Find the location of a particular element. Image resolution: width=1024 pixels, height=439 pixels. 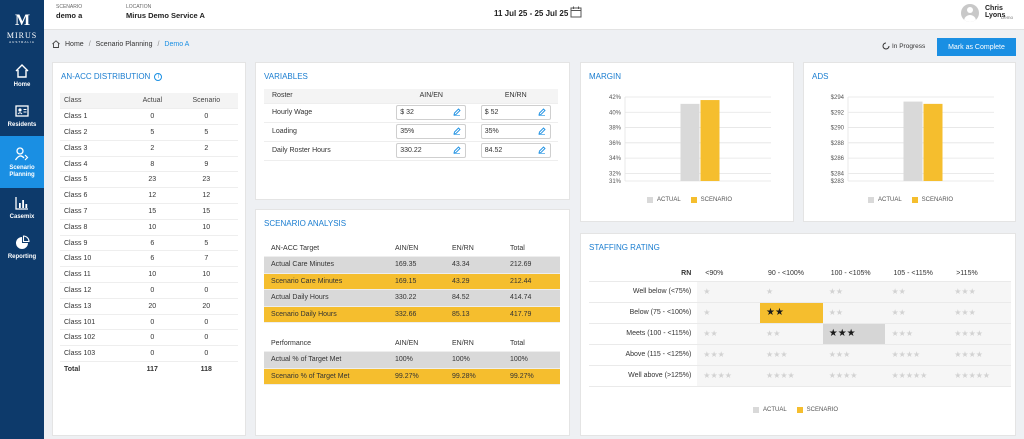

nav-home: Home is located at coordinates (22, 76).